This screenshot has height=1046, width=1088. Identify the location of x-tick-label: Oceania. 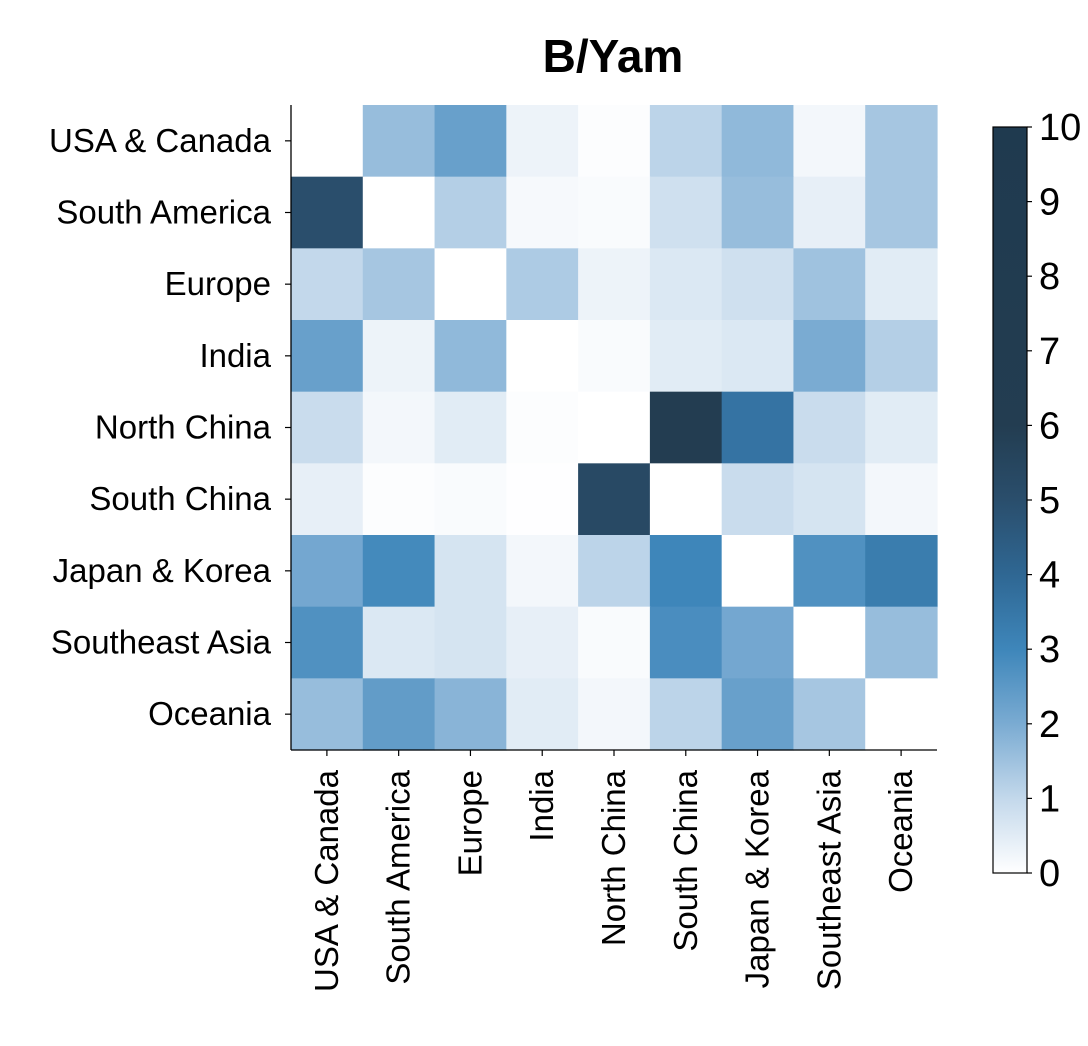
(900, 831).